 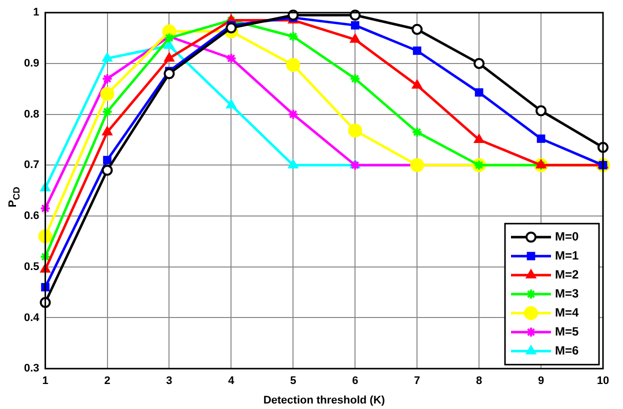 I want to click on y-tick-label: 0.7, so click(x=32, y=165).